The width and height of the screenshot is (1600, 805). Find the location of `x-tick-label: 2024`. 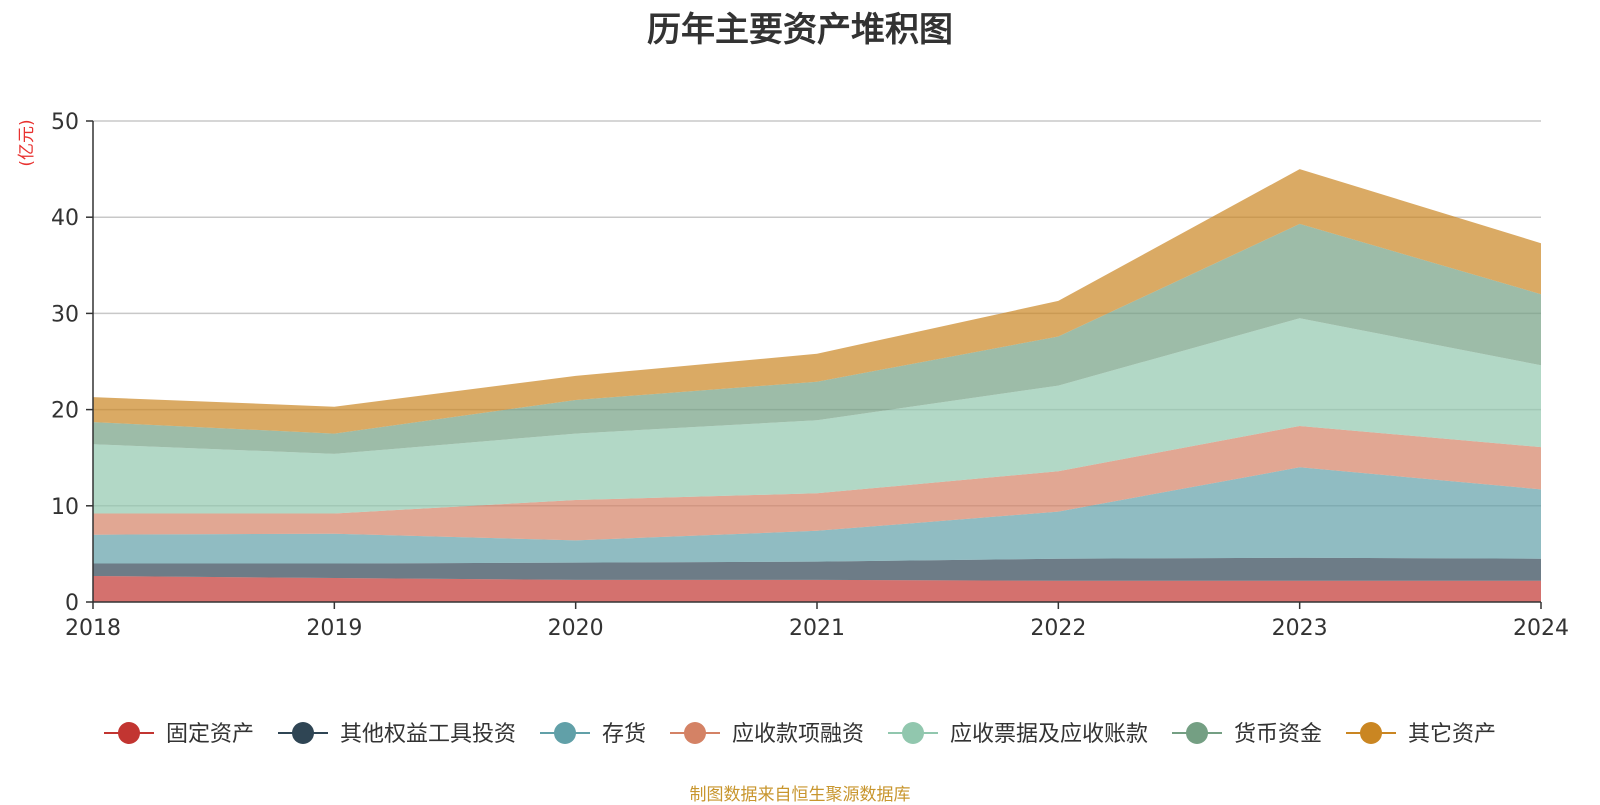

x-tick-label: 2024 is located at coordinates (1541, 628).